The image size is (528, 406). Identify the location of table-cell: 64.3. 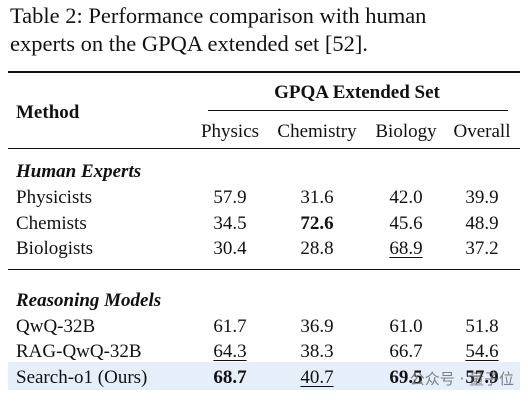
(230, 351).